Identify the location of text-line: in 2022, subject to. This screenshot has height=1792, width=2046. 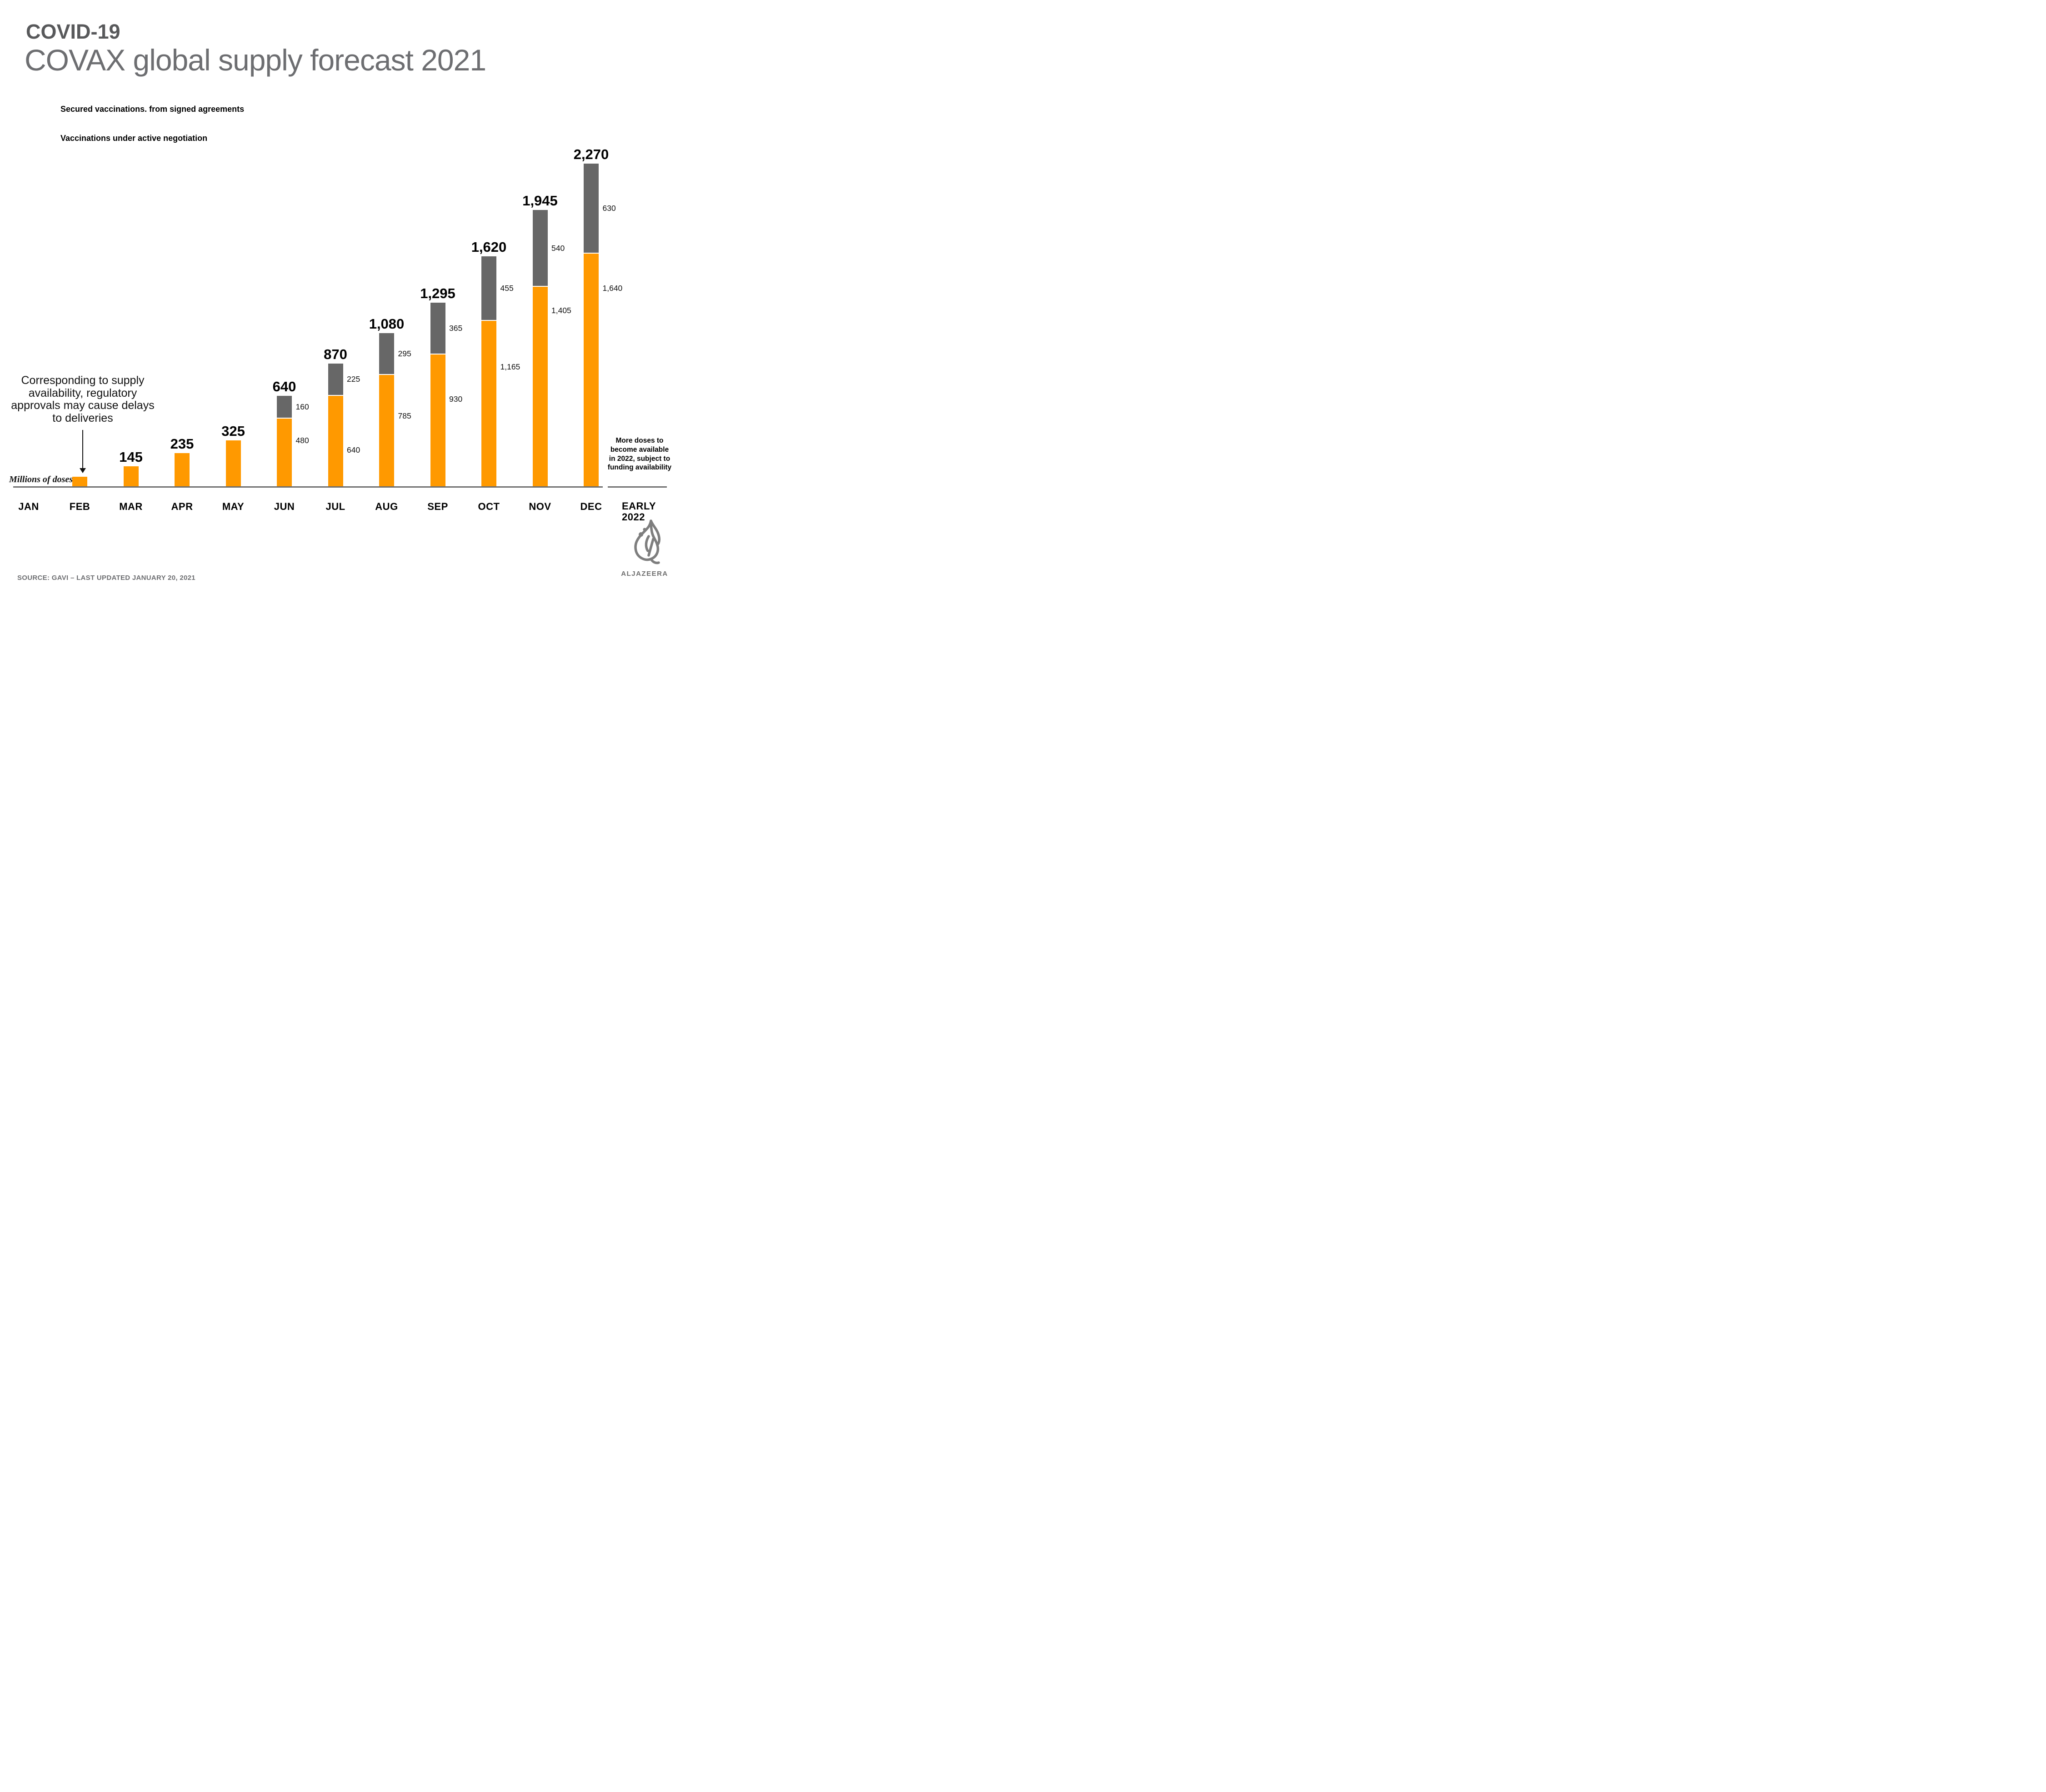
(639, 459).